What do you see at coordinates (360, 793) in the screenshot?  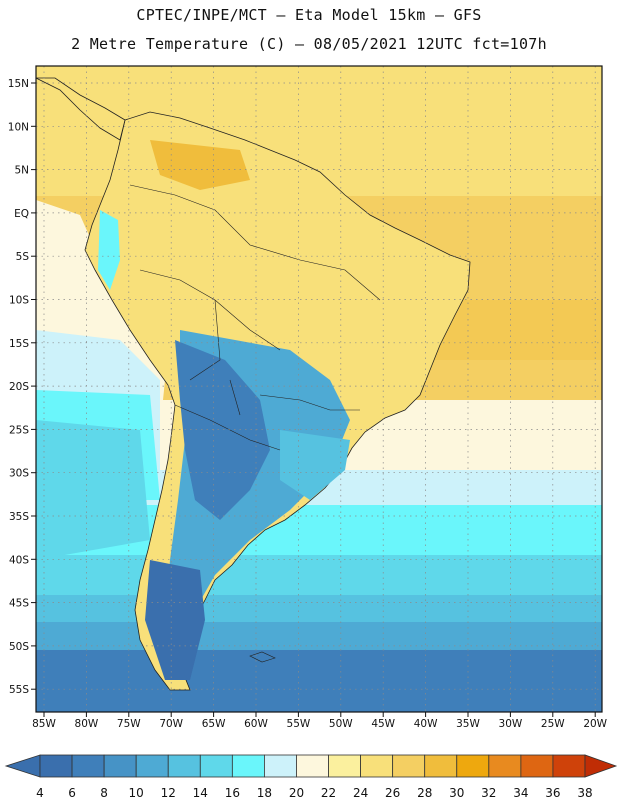 I see `colorbar-tick-24: 24` at bounding box center [360, 793].